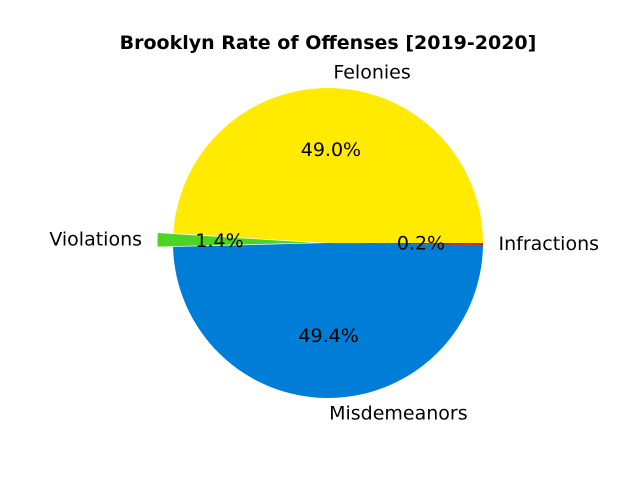 Image resolution: width=640 pixels, height=480 pixels. What do you see at coordinates (95, 239) in the screenshot?
I see `slice-label-violations: Violations` at bounding box center [95, 239].